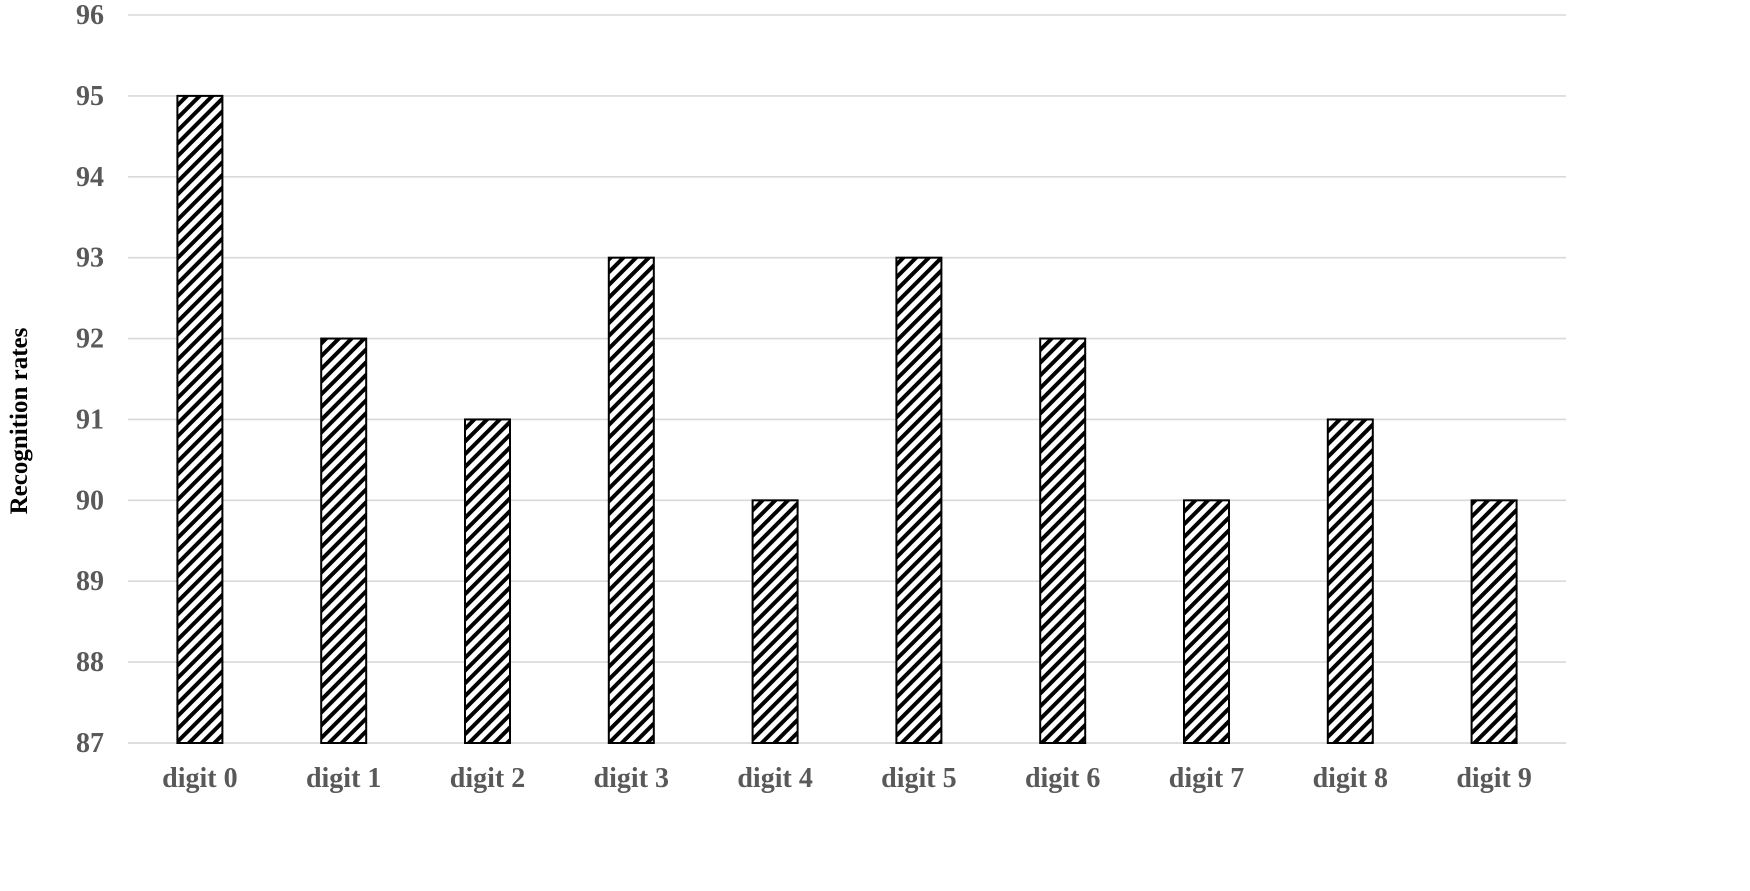  What do you see at coordinates (90, 379) in the screenshot?
I see `y-axis-ticks: 87 88 89 90 91 92 93 94 95 96` at bounding box center [90, 379].